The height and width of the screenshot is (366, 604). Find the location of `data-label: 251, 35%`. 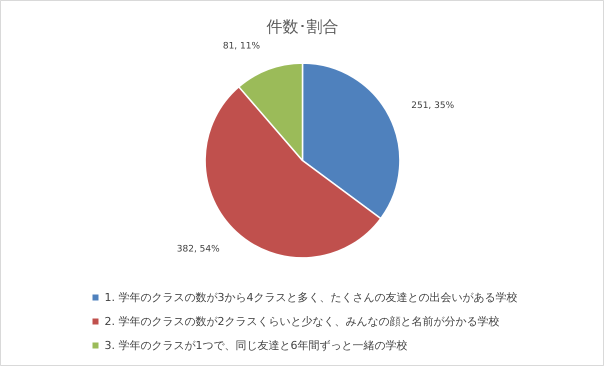

data-label: 251, 35% is located at coordinates (433, 105).